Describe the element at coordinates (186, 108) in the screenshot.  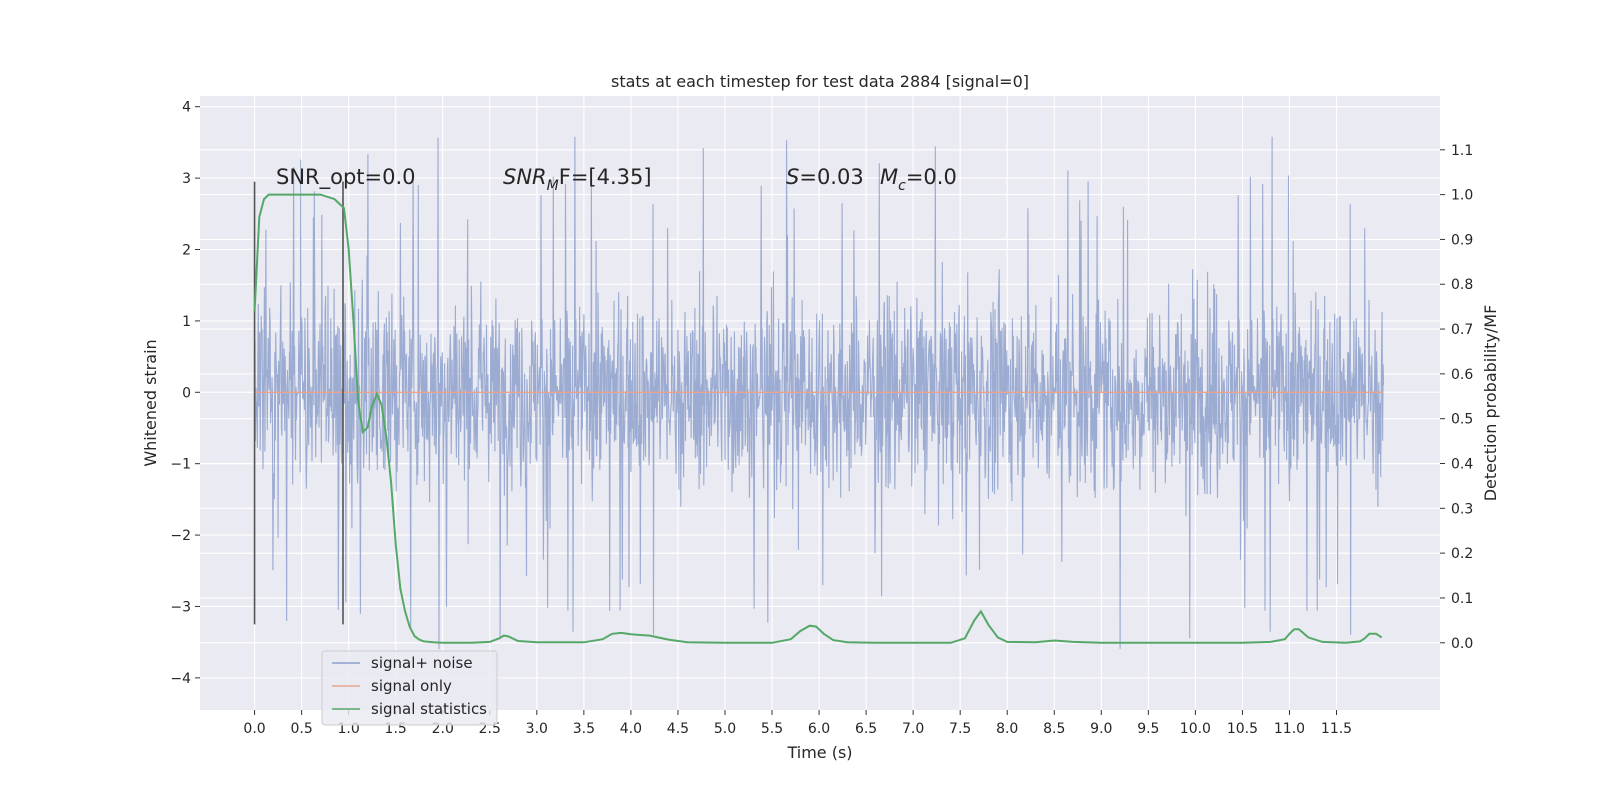
I see `y-tick-label: 4` at that location.